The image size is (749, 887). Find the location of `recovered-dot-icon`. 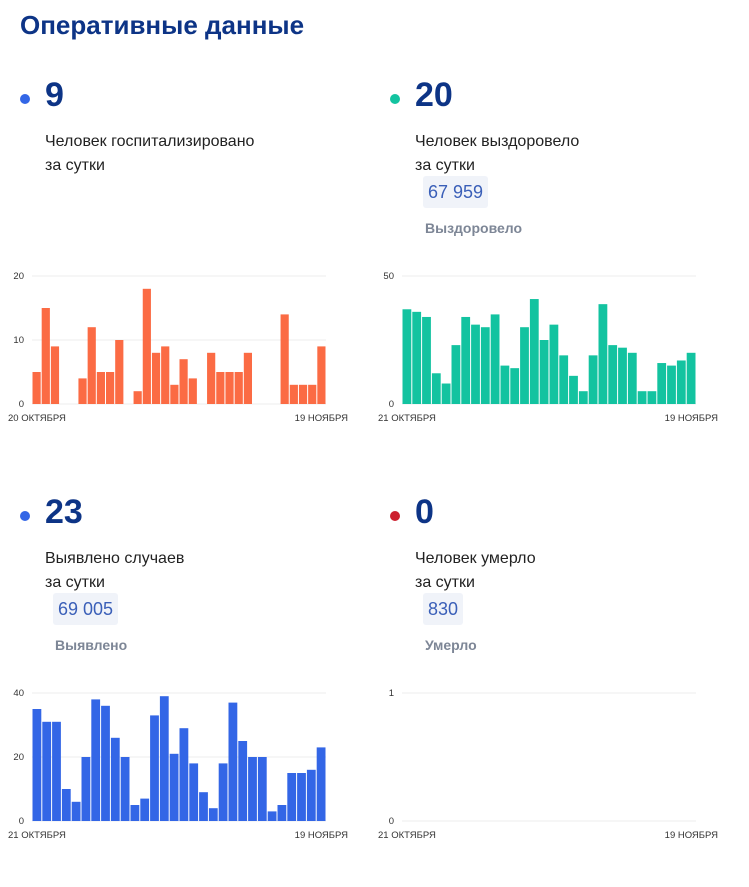

recovered-dot-icon is located at coordinates (395, 99).